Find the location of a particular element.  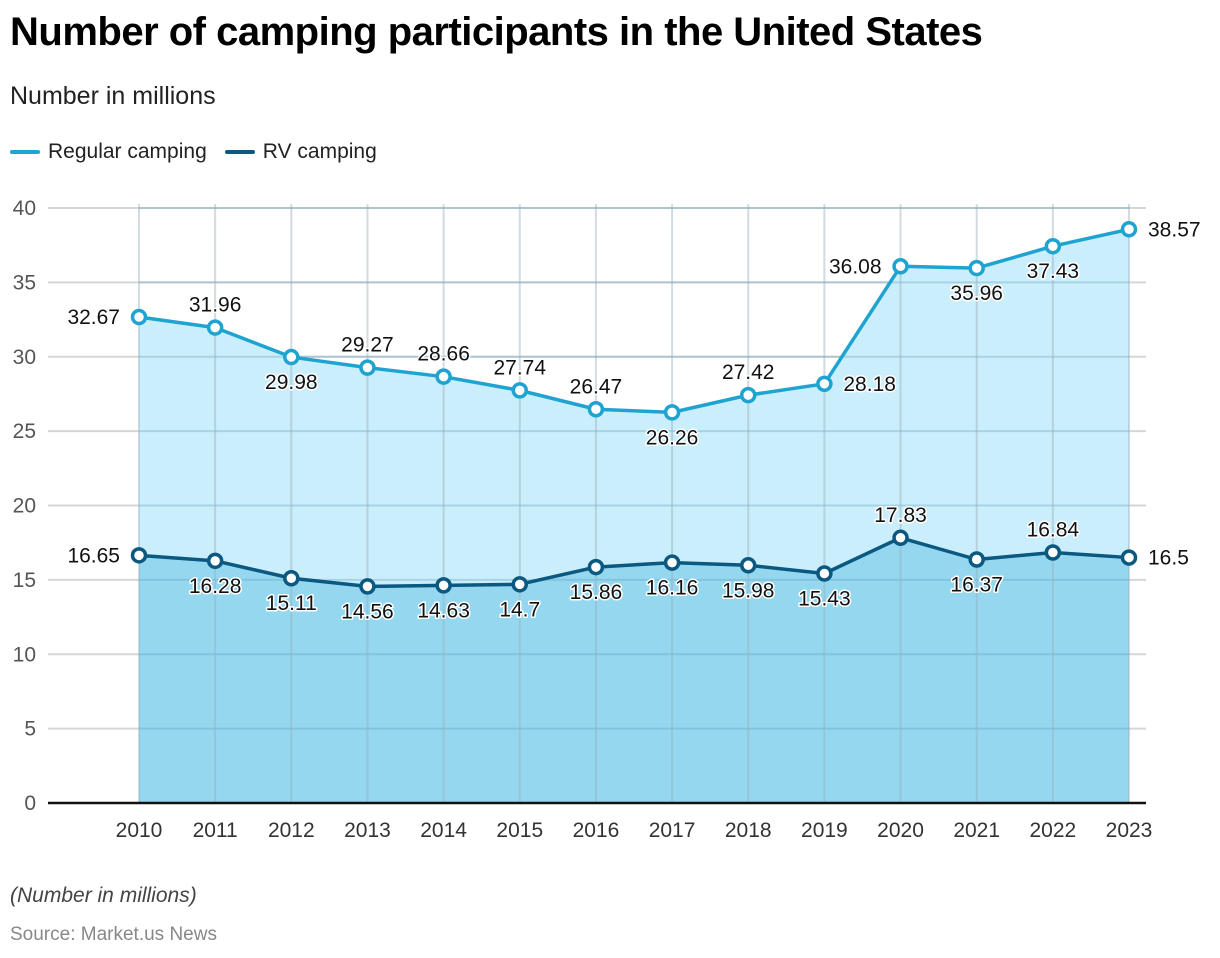

y-tick-label: 30 is located at coordinates (24, 357).